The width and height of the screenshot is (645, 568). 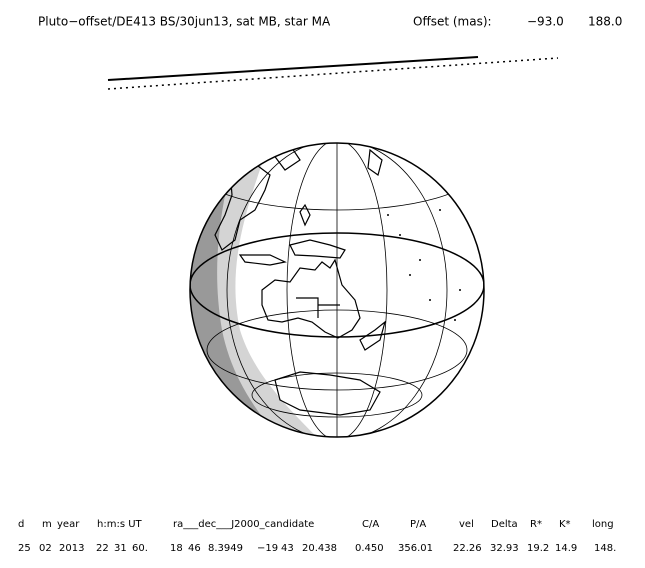 I want to click on column-header: K*, so click(x=565, y=524).